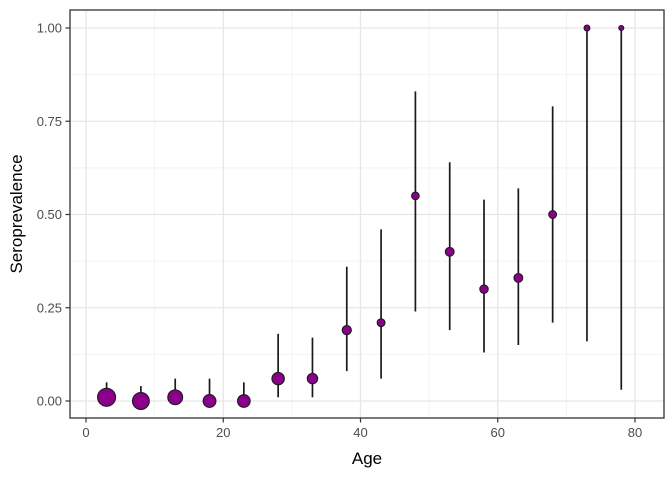 This screenshot has height=480, width=672. Describe the element at coordinates (360, 432) in the screenshot. I see `x-tick-label: 40` at that location.